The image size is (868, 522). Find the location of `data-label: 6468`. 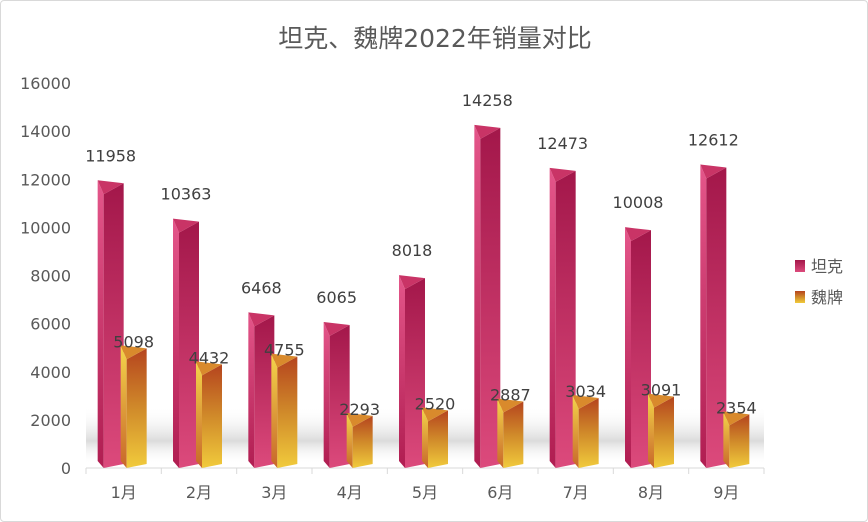

data-label: 6468 is located at coordinates (261, 287).